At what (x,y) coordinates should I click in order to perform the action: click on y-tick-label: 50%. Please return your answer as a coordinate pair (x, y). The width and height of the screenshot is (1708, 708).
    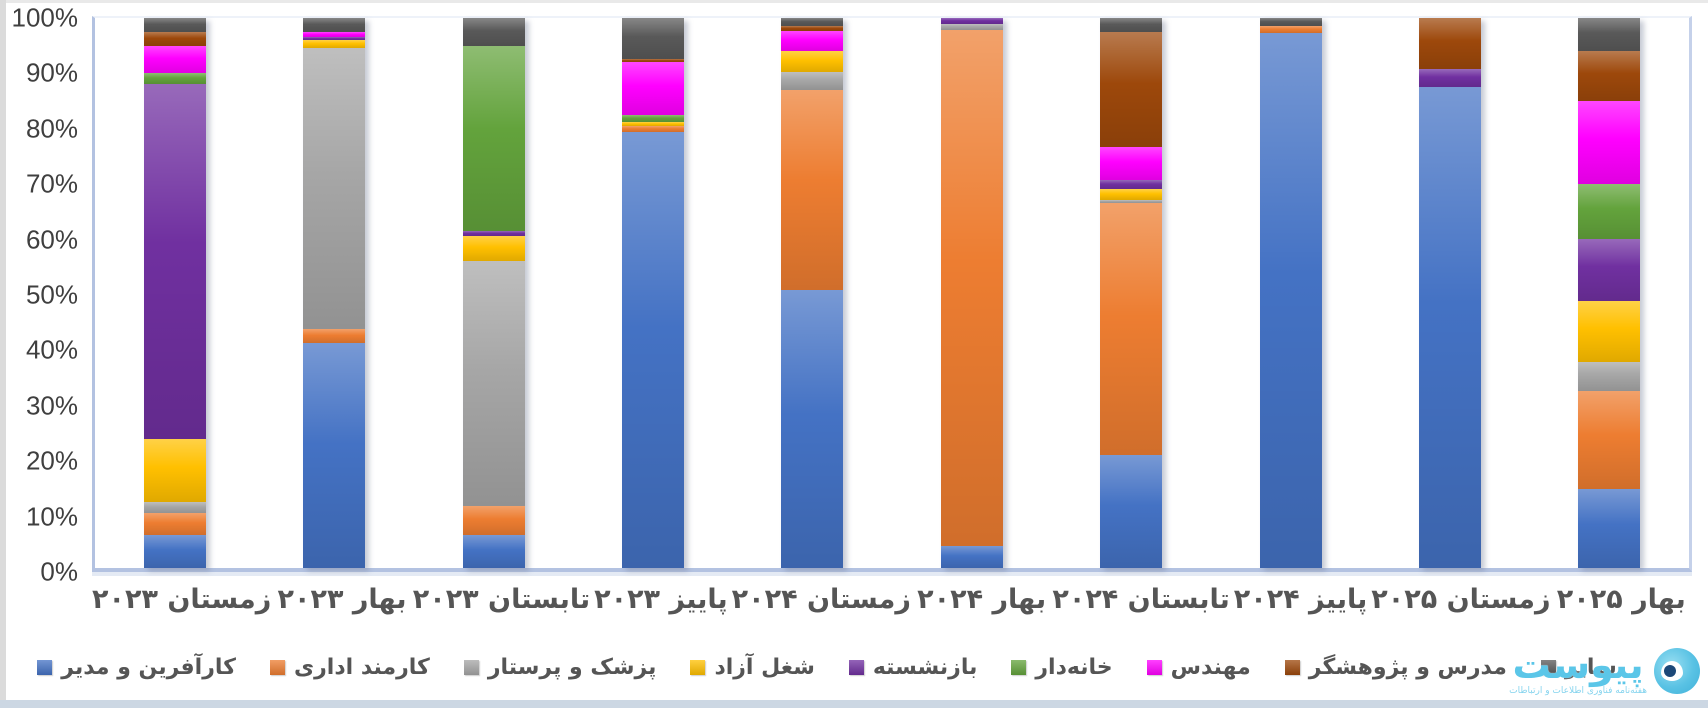
    Looking at the image, I should click on (51, 294).